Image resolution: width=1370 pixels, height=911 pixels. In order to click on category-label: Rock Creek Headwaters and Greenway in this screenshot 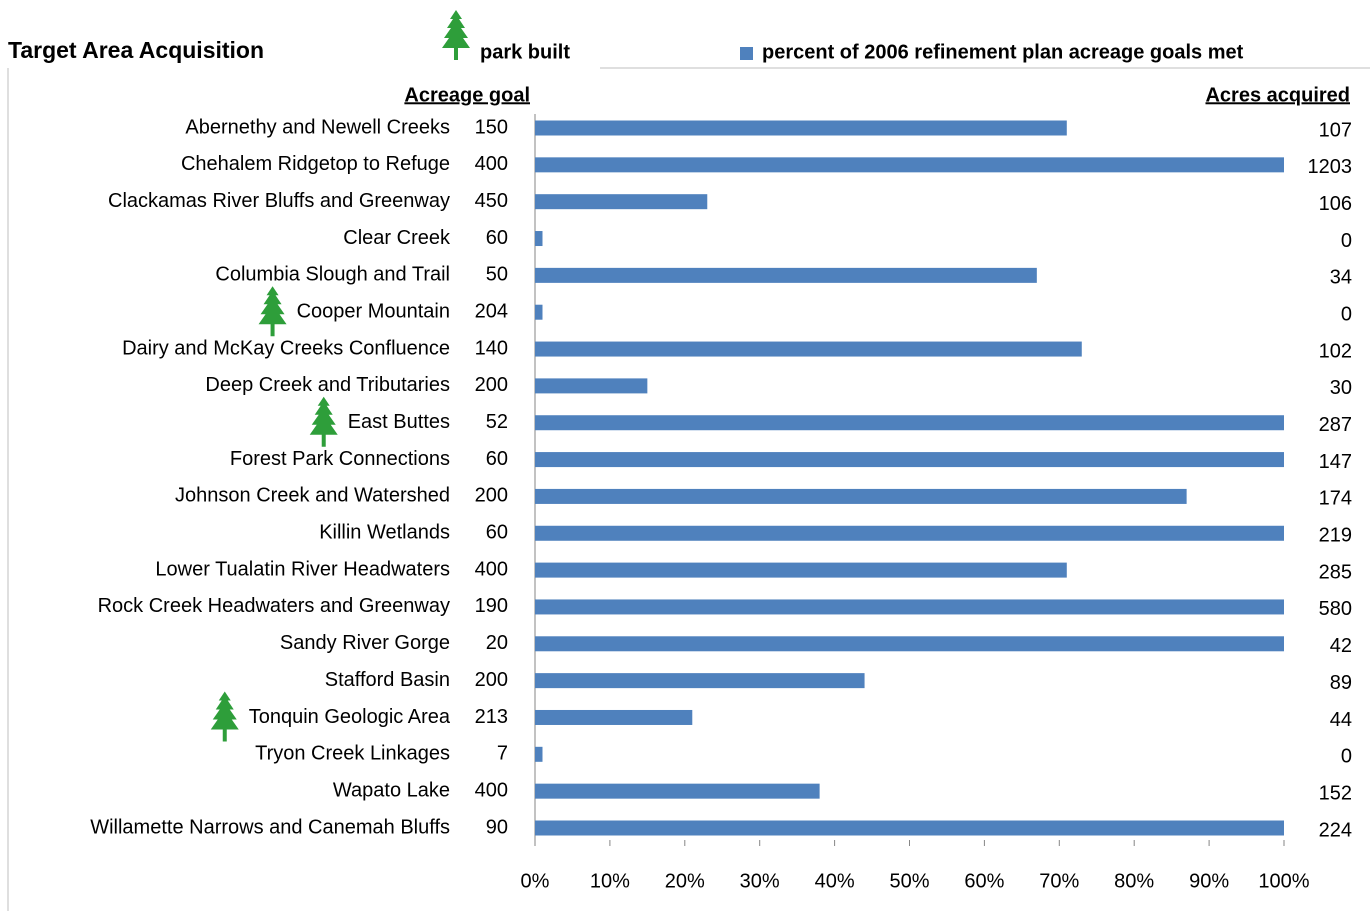, I will do `click(274, 606)`.